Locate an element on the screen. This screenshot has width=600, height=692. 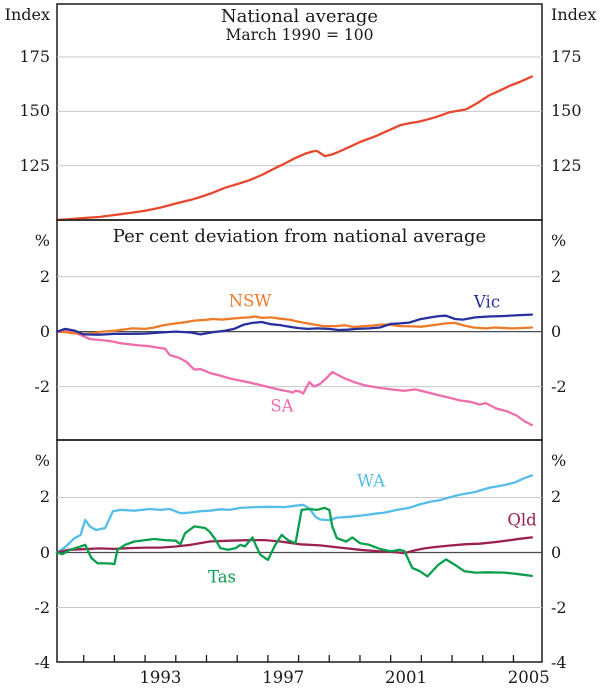
series-label-tas: Tas is located at coordinates (222, 577).